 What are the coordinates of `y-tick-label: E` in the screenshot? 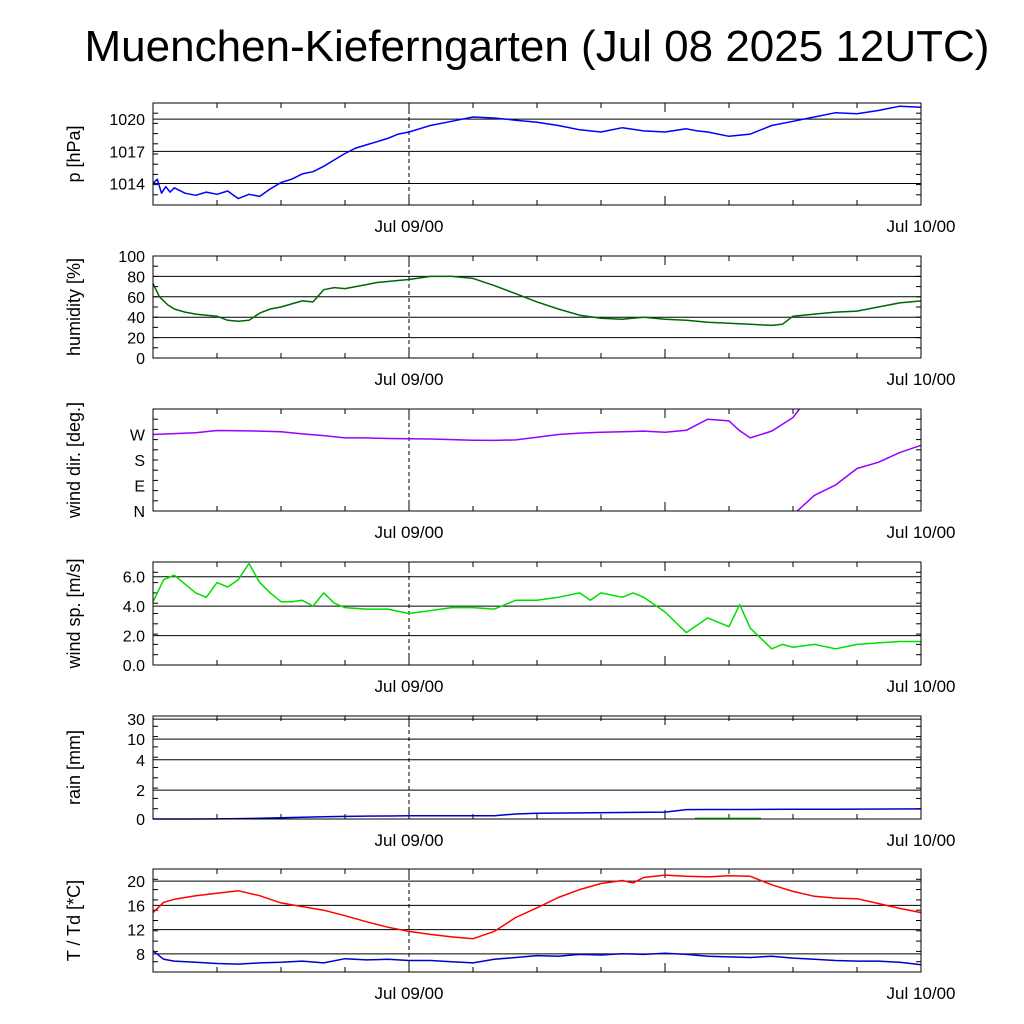 It's located at (139, 487).